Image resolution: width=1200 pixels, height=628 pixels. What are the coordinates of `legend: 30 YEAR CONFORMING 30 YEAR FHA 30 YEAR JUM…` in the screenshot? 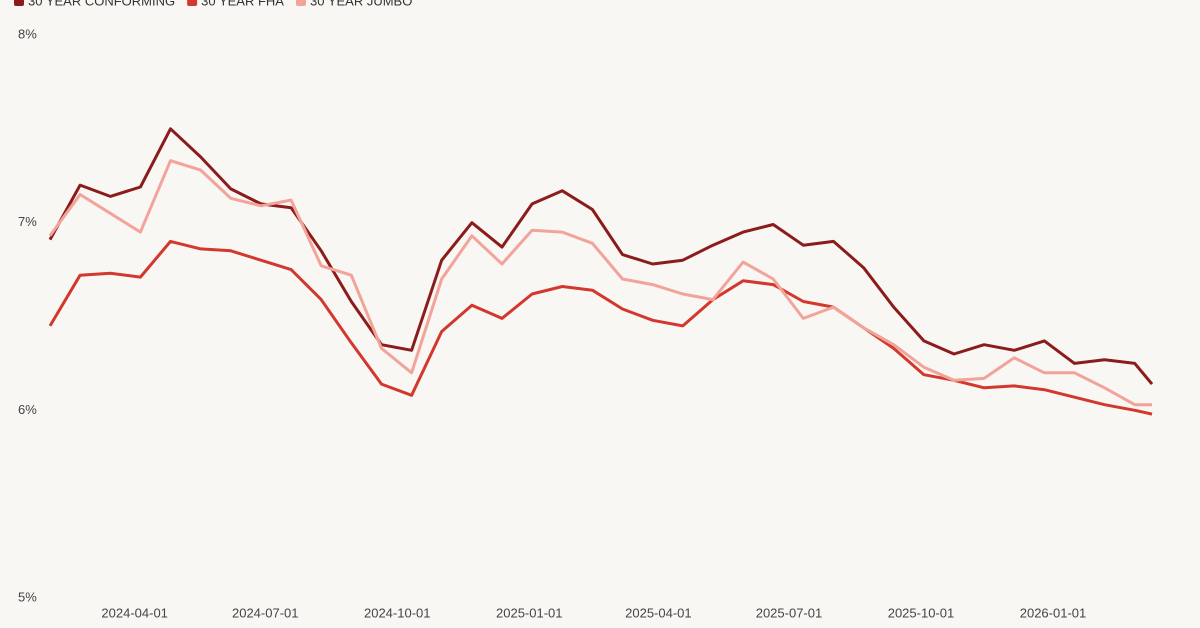 It's located at (213, 4).